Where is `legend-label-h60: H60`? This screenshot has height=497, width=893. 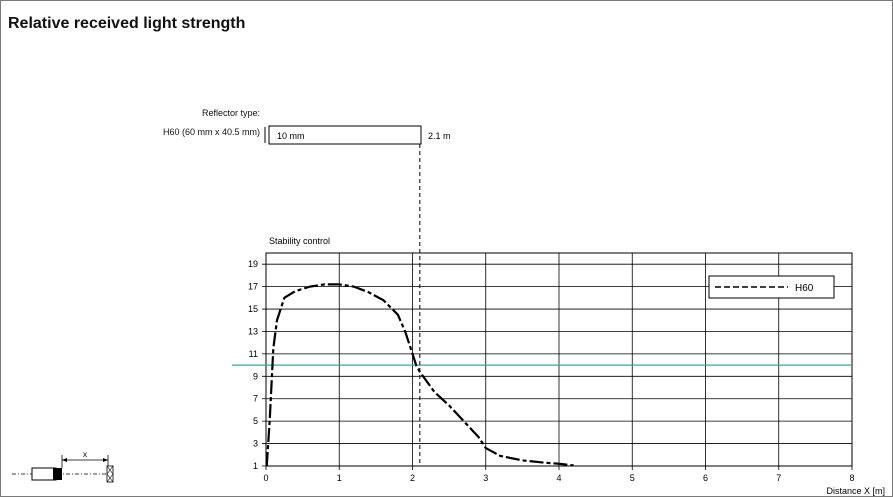
legend-label-h60: H60 is located at coordinates (804, 288).